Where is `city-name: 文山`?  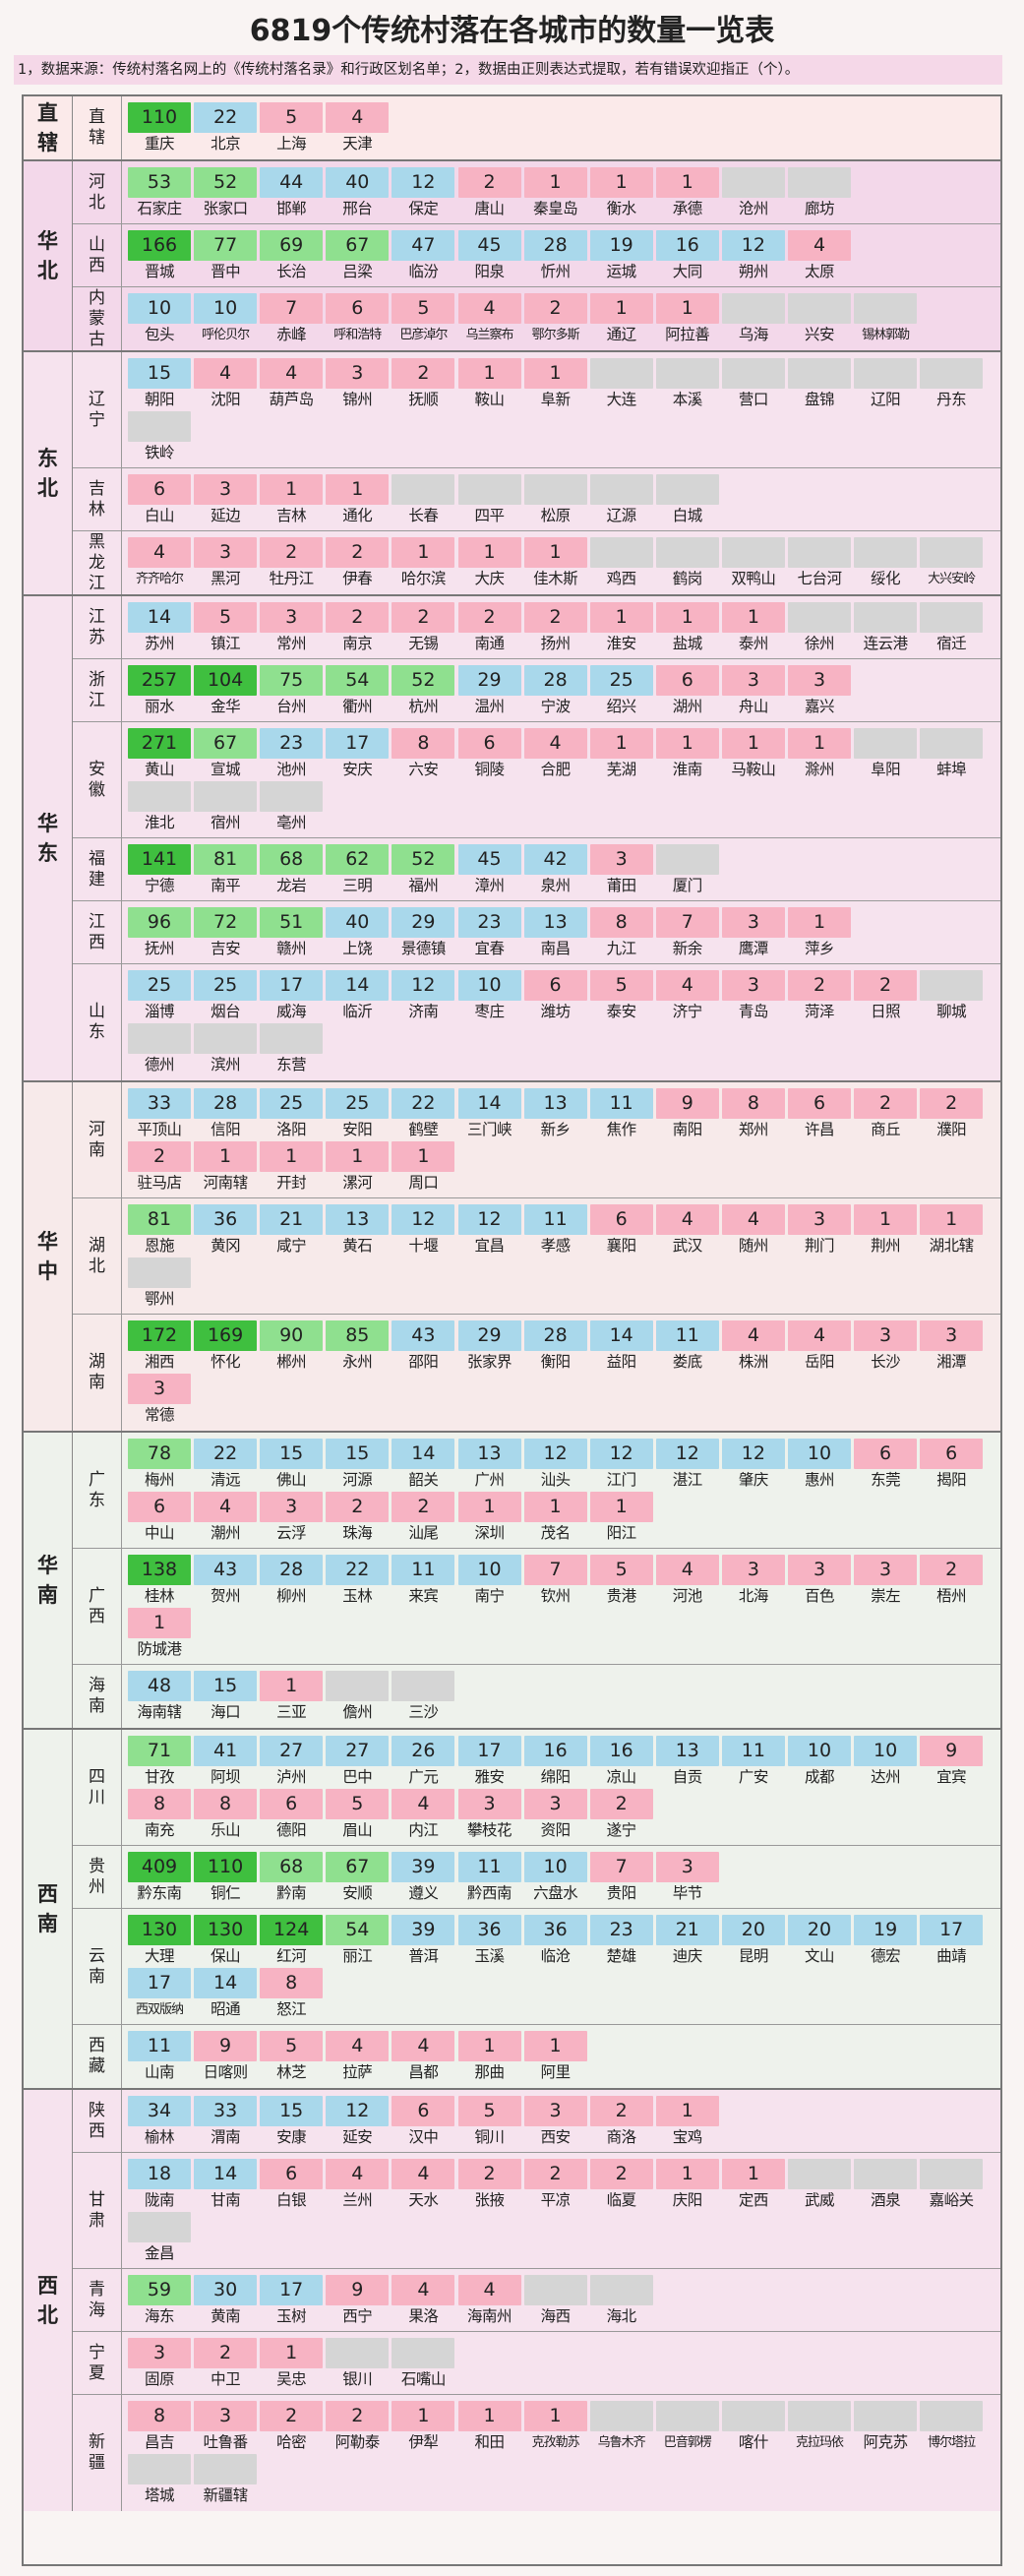 city-name: 文山 is located at coordinates (819, 1956).